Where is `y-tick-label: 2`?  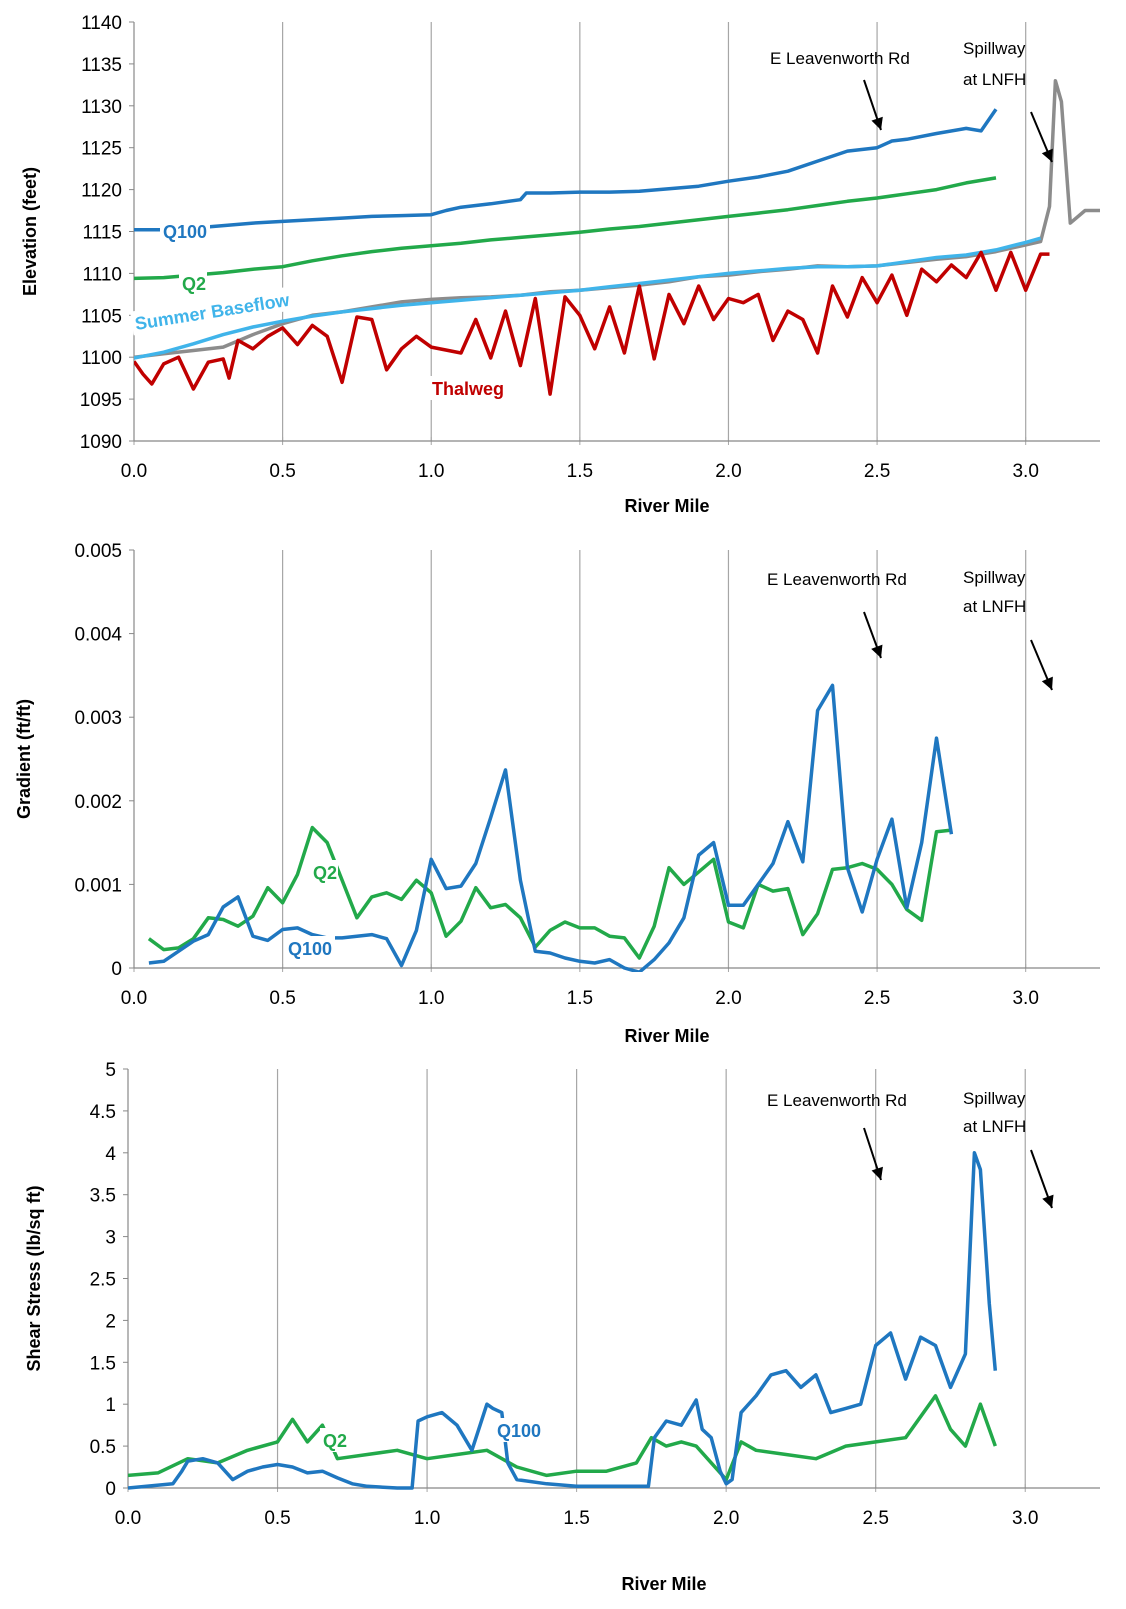 y-tick-label: 2 is located at coordinates (110, 1321).